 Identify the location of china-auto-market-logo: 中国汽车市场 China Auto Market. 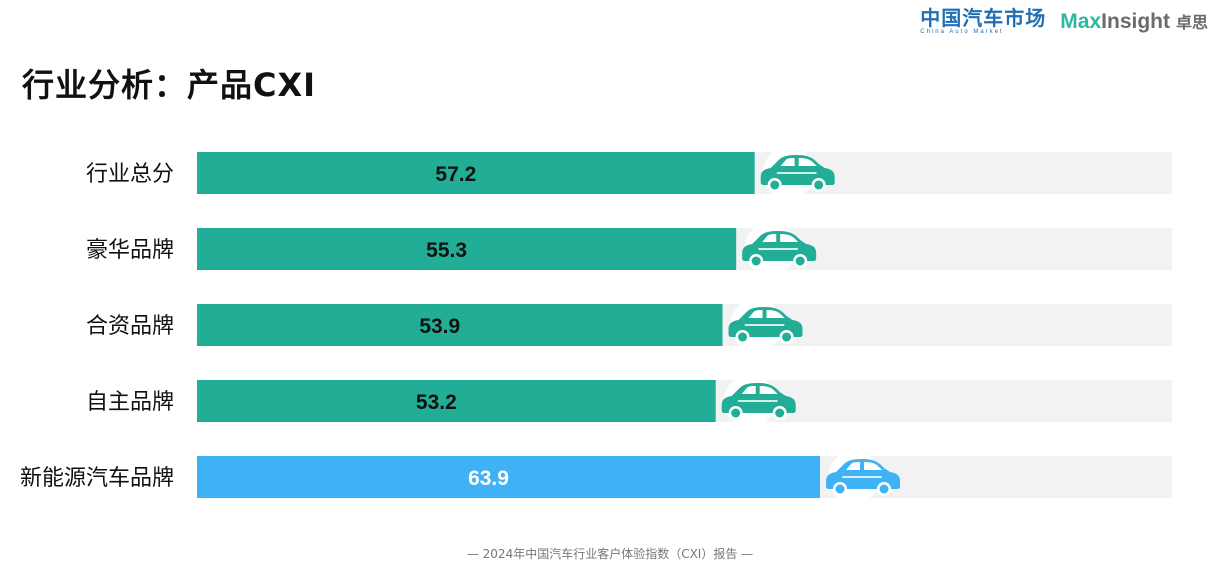
(983, 21).